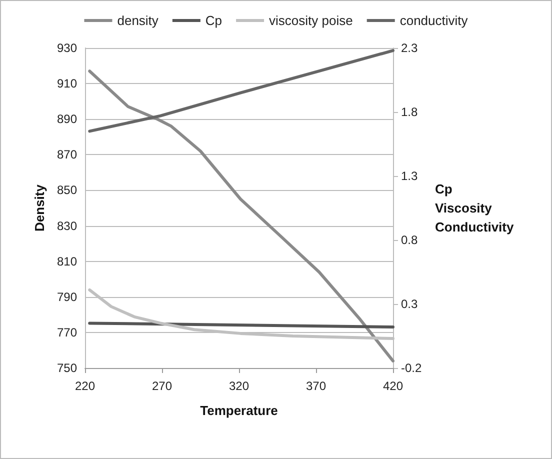 Image resolution: width=552 pixels, height=459 pixels. I want to click on y-tick-label: 830, so click(67, 225).